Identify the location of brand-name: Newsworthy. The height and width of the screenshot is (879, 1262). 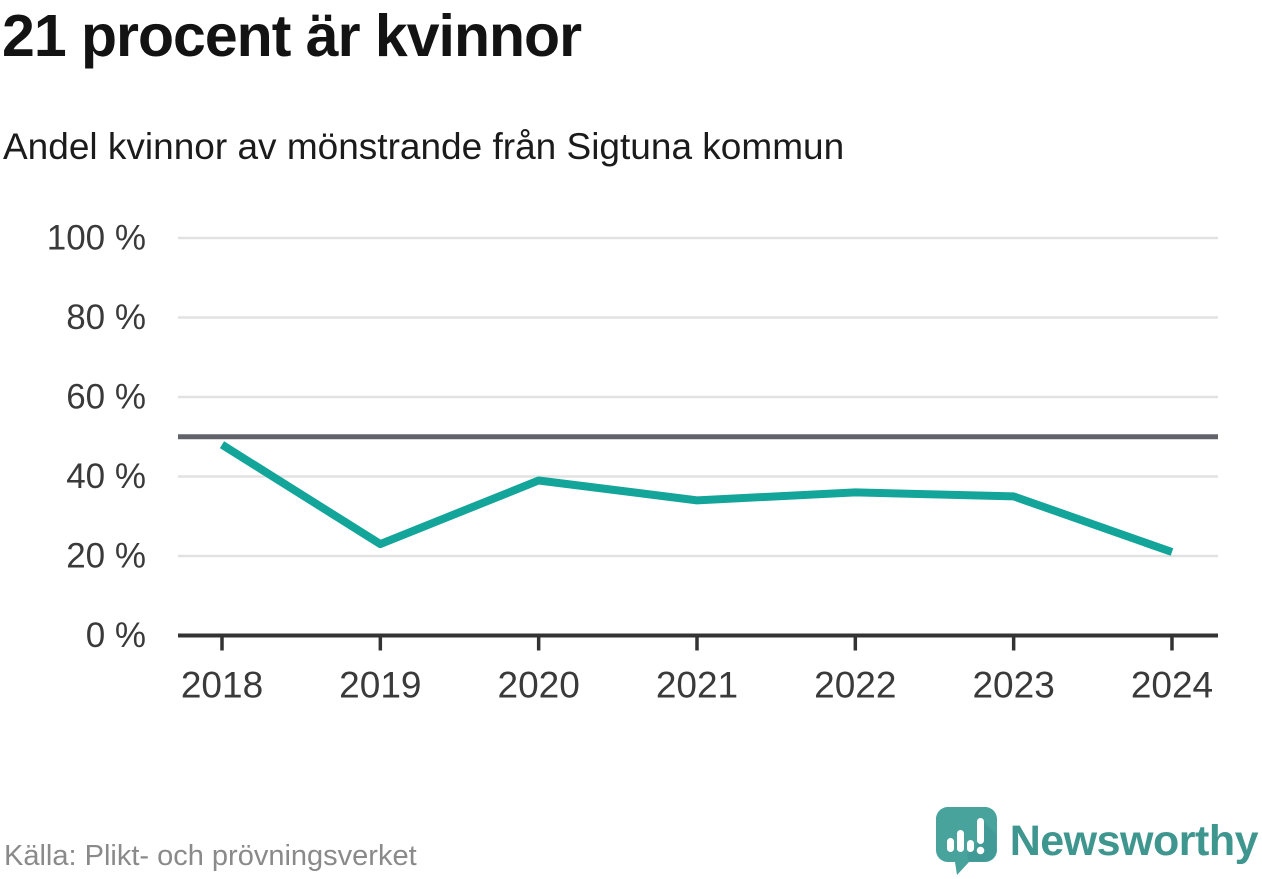
(1134, 840).